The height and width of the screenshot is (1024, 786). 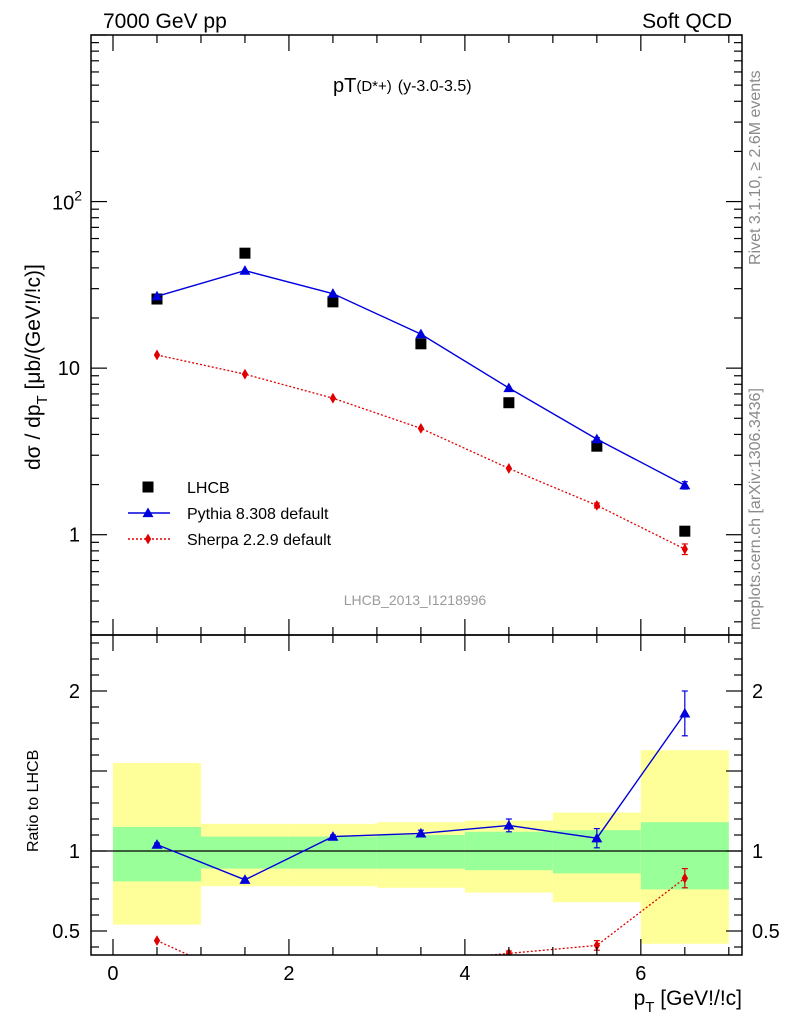 I want to click on x-axis-label: pT [GeV!/!c], so click(x=688, y=1001).